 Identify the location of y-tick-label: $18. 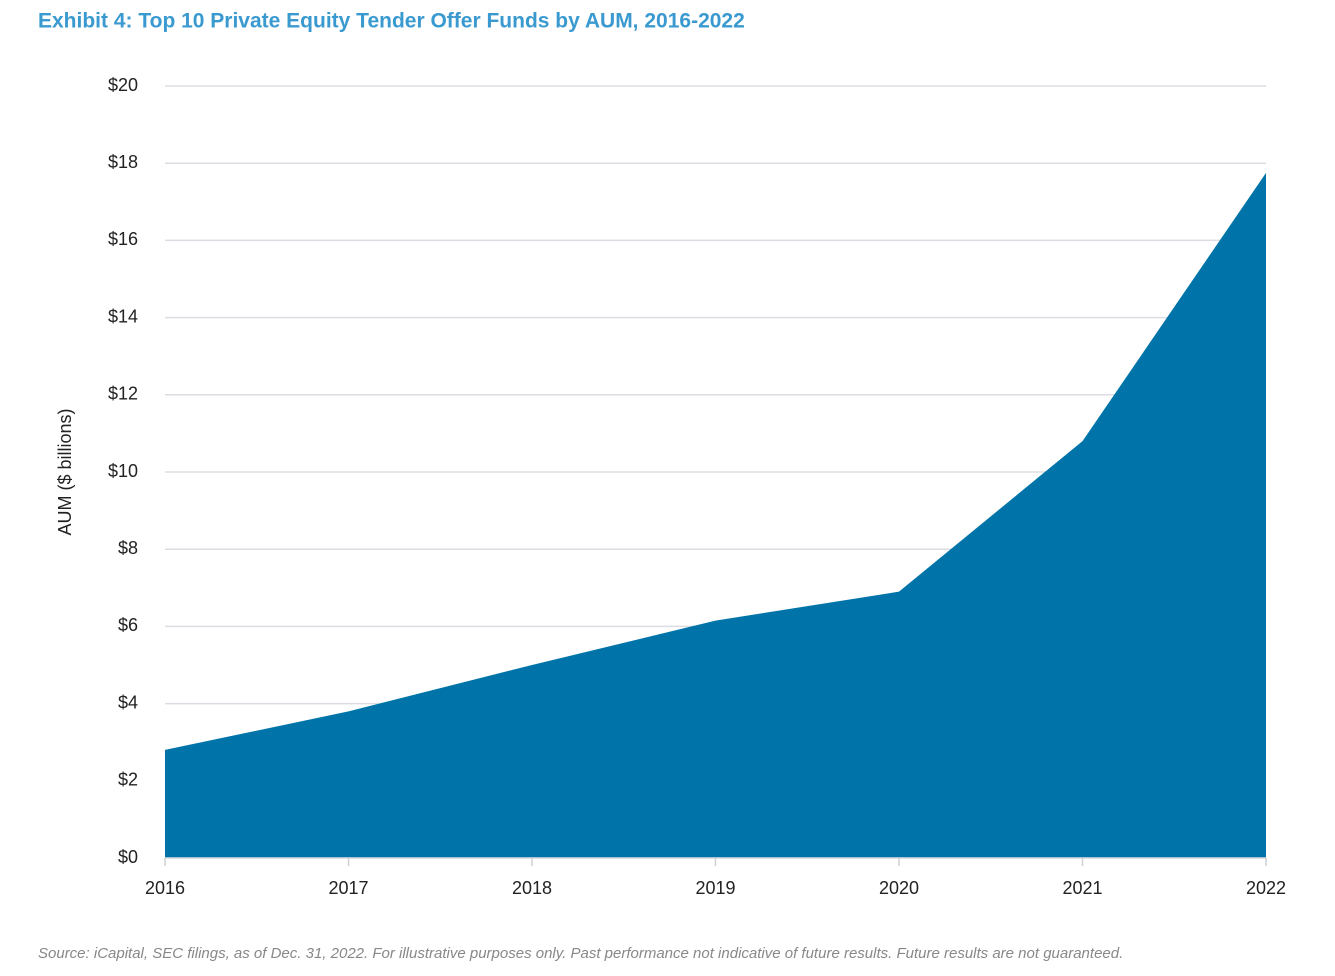
(123, 162).